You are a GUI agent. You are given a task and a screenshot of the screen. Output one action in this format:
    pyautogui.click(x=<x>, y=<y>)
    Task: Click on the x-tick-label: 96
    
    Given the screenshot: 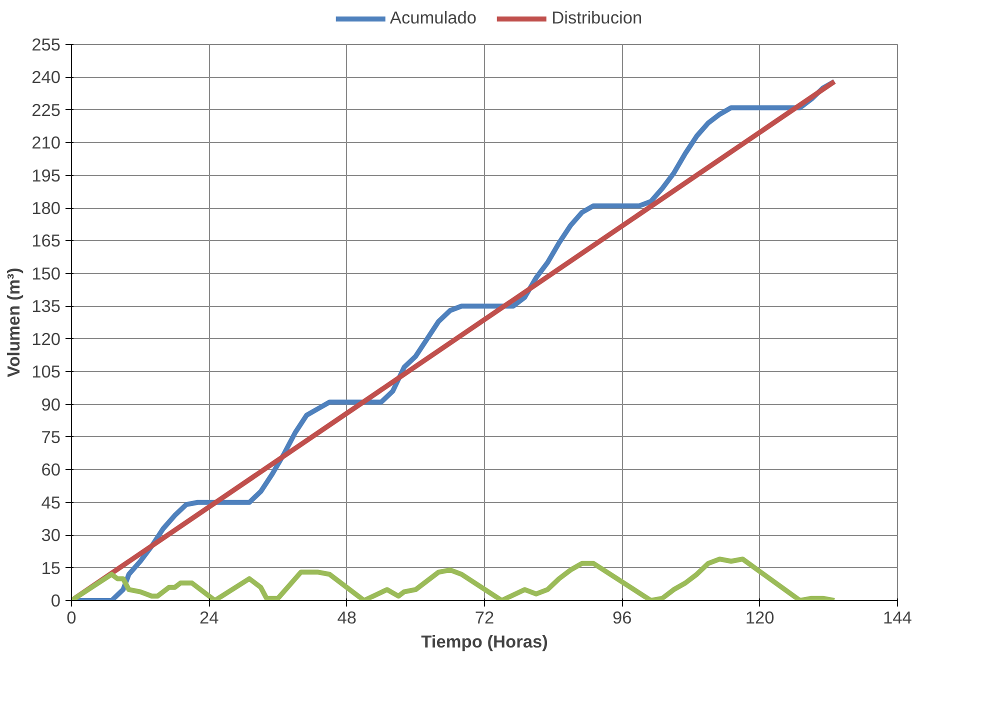 What is the action you would take?
    pyautogui.click(x=622, y=618)
    